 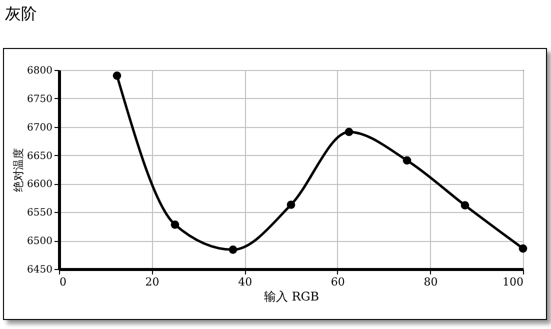 What do you see at coordinates (21, 14) in the screenshot?
I see `chart-title: 灰阶` at bounding box center [21, 14].